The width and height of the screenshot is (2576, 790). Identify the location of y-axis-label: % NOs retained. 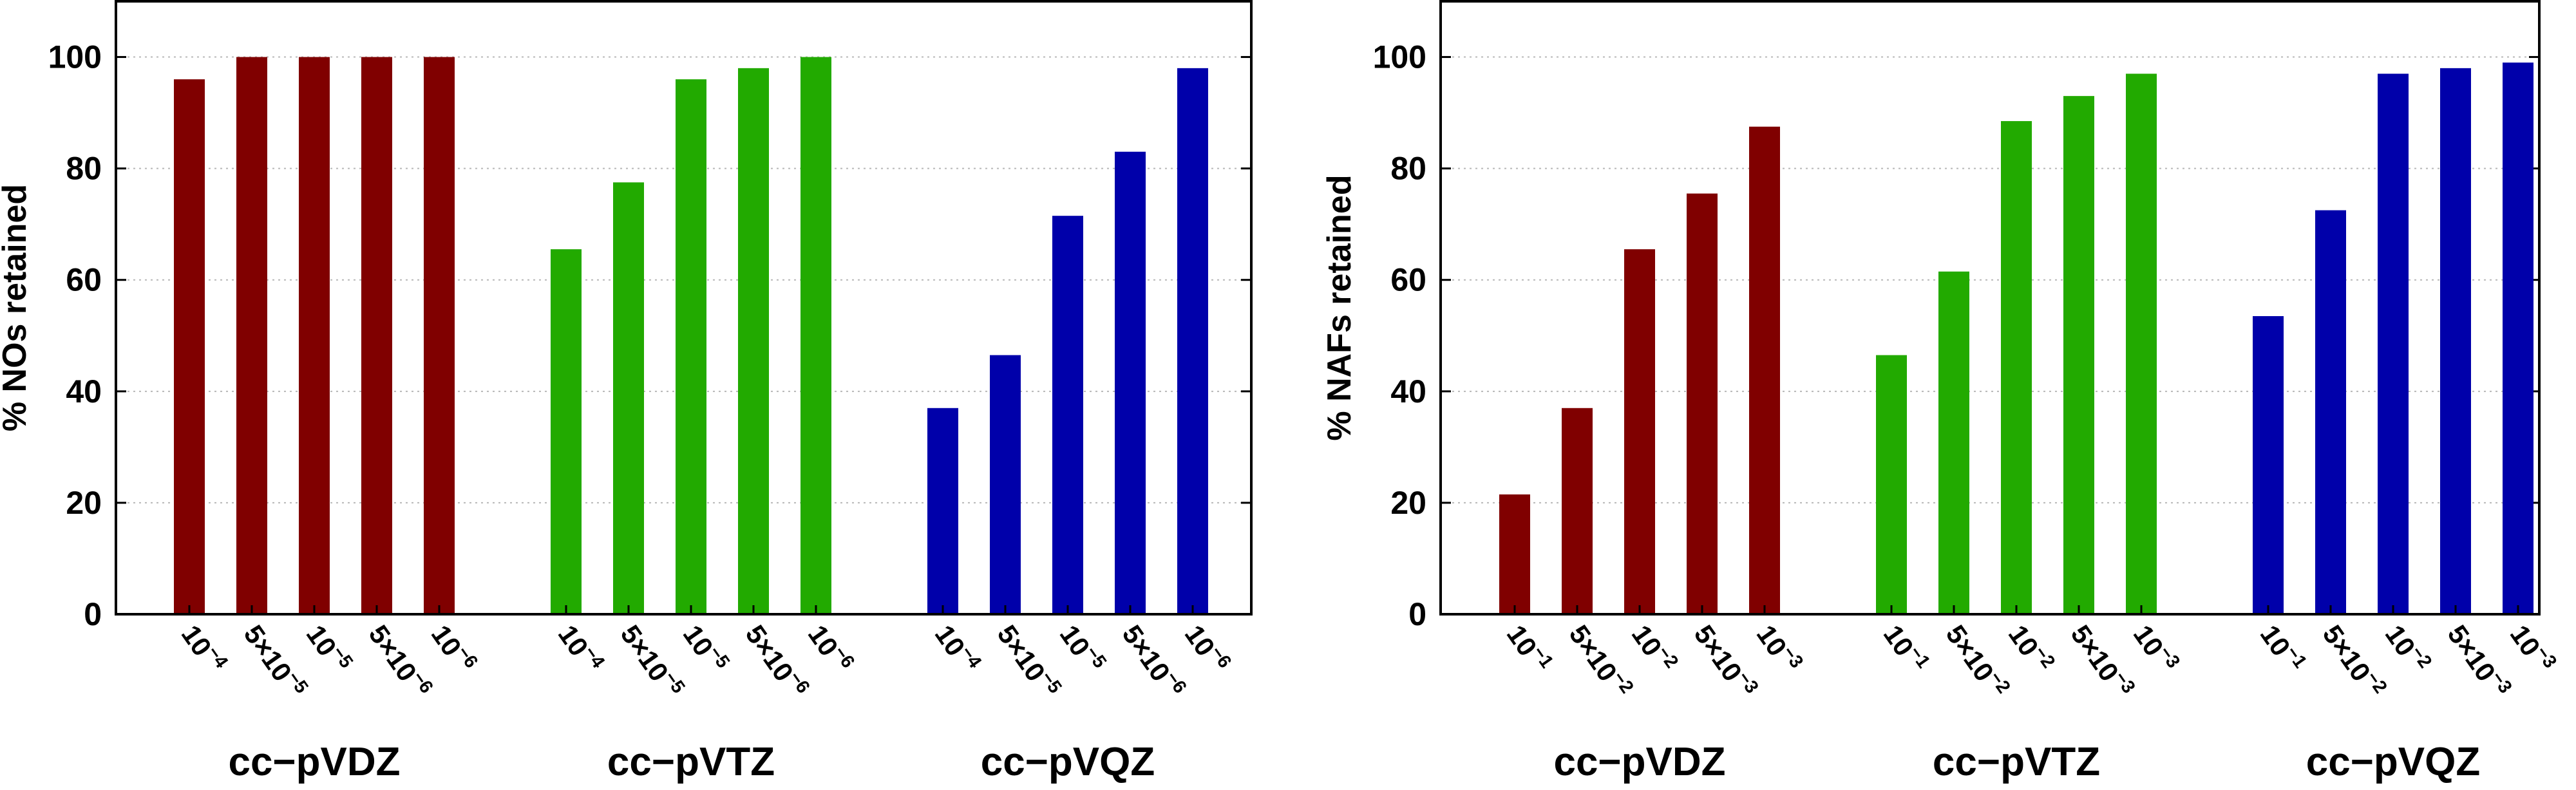
(16, 307).